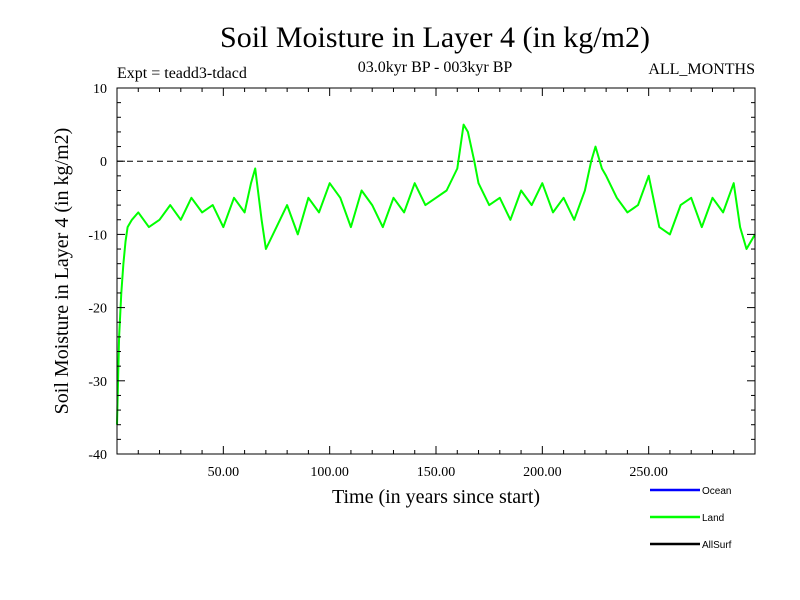 The width and height of the screenshot is (800, 600). I want to click on legend-label-allsurf: AllSurf, so click(717, 545).